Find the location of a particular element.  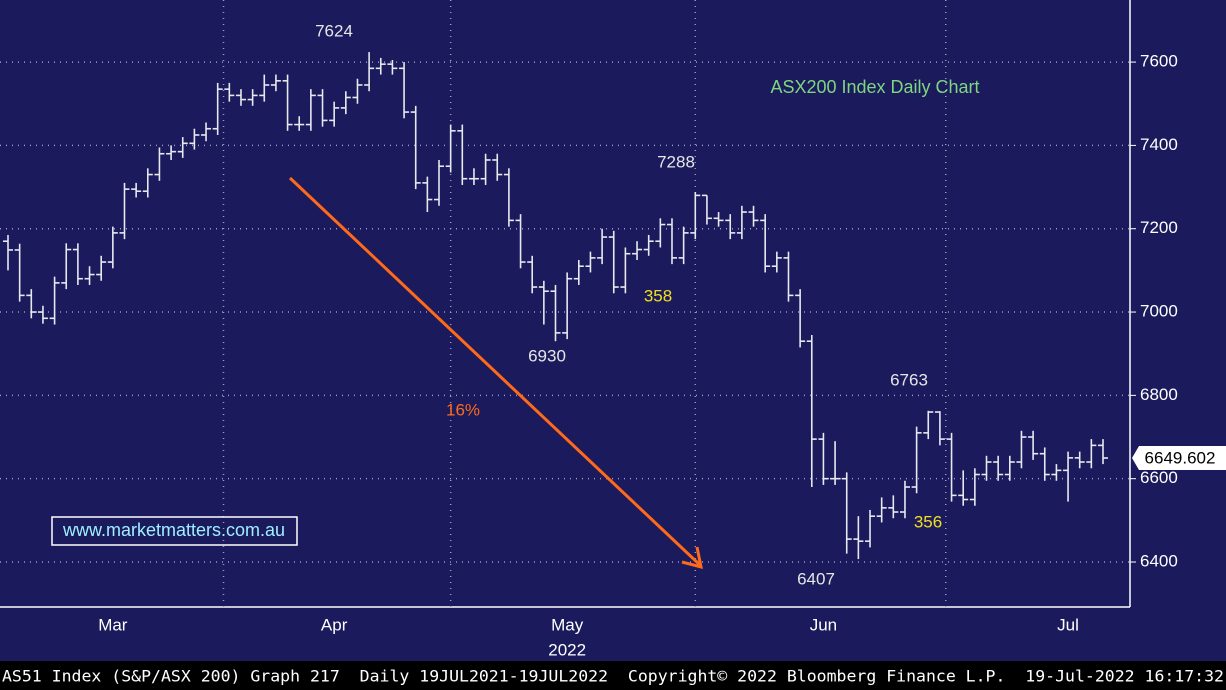

x-tick-label: May is located at coordinates (567, 624).